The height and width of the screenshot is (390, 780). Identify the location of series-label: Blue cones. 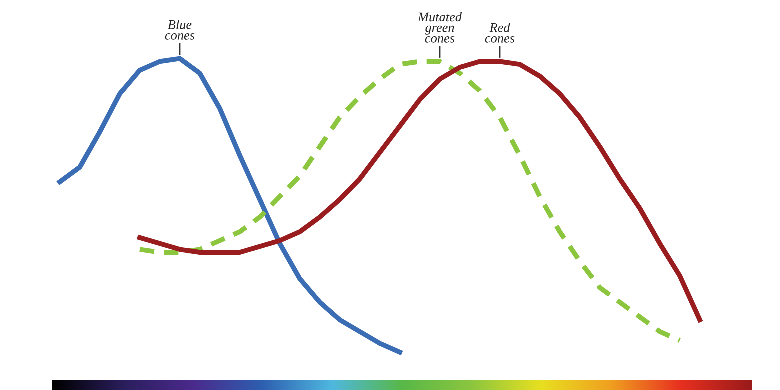
(180, 30).